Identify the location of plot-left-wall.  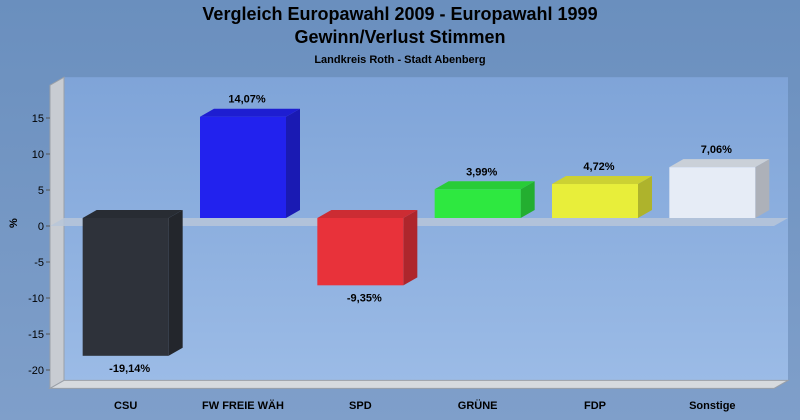
(57, 233).